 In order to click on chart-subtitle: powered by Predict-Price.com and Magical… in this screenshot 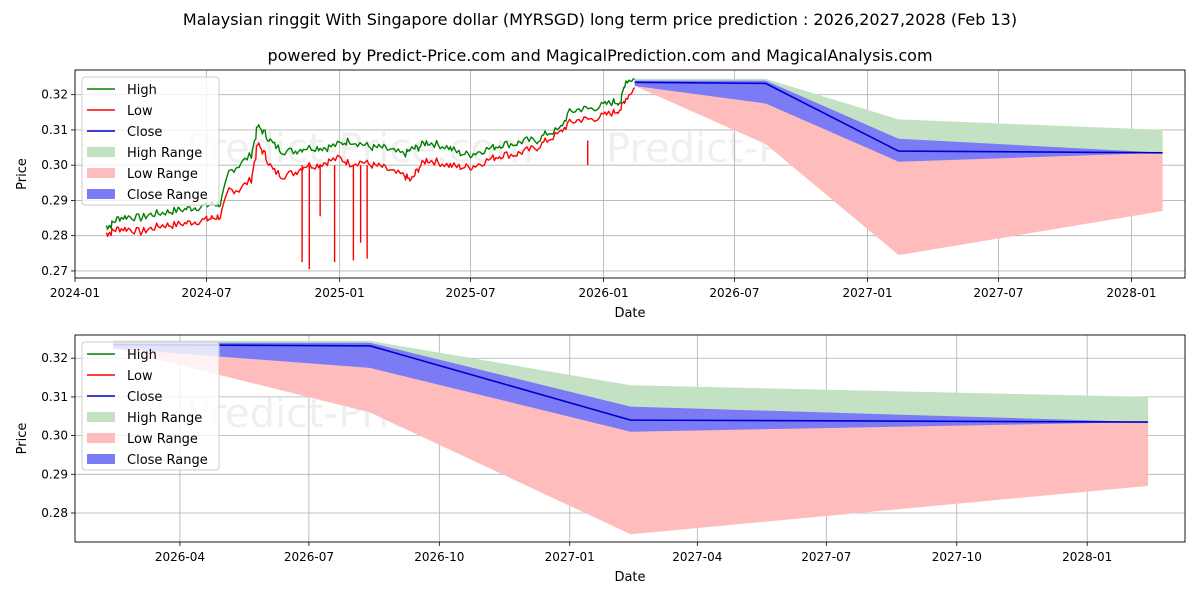, I will do `click(600, 55)`.